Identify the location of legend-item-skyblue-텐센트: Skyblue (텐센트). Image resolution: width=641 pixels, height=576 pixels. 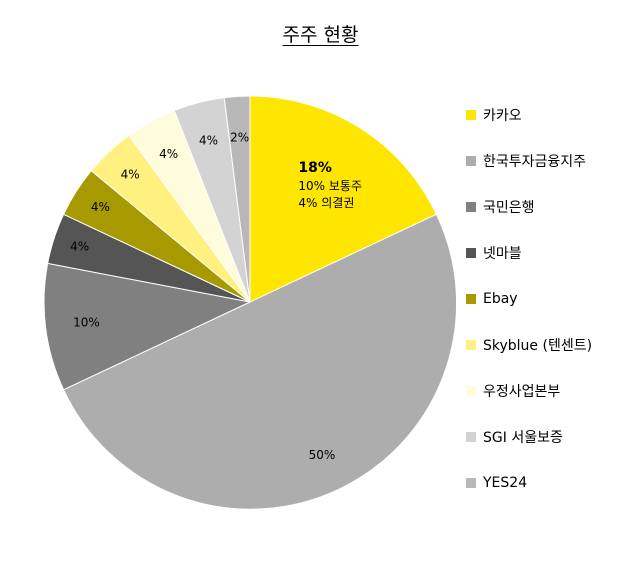
(529, 345).